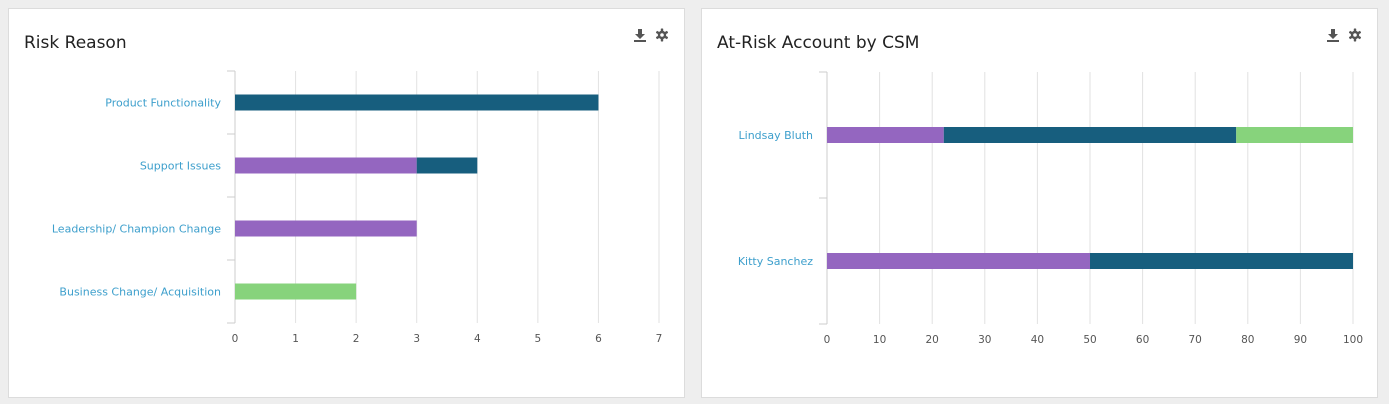 This screenshot has width=1389, height=404. What do you see at coordinates (1089, 340) in the screenshot?
I see `x-tick-label: 50` at bounding box center [1089, 340].